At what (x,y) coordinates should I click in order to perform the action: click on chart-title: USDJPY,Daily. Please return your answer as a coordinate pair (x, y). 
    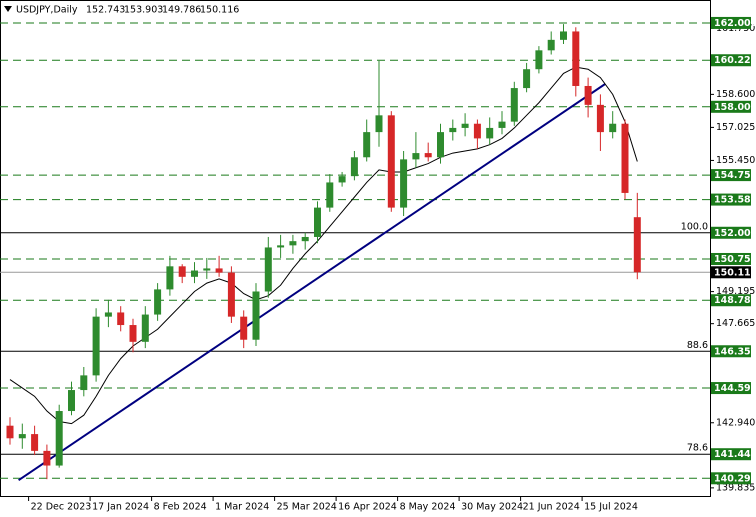
    Looking at the image, I should click on (47, 10).